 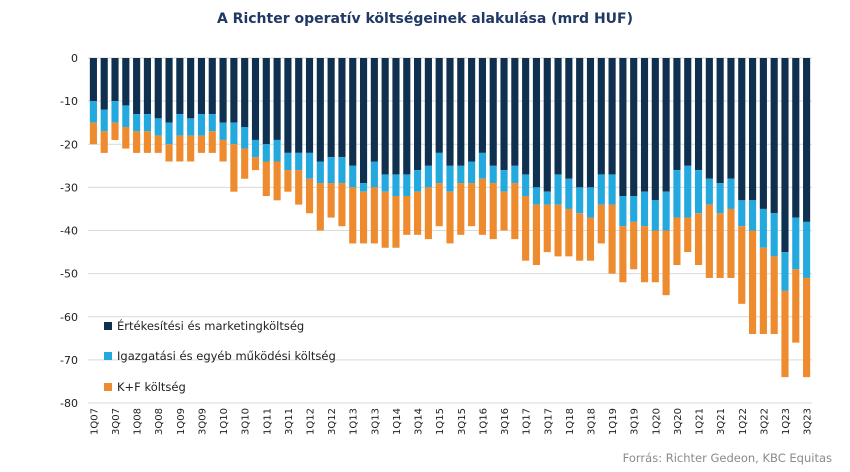 I want to click on x-tick-label: 1Q19, so click(x=613, y=421).